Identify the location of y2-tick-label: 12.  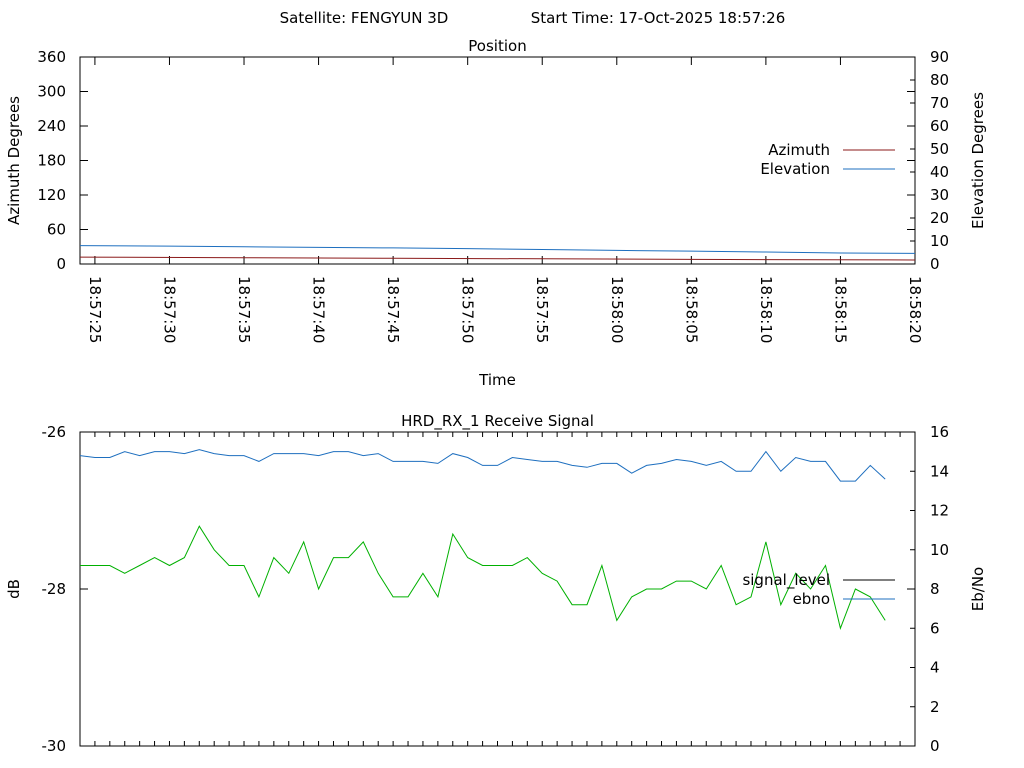
(939, 511).